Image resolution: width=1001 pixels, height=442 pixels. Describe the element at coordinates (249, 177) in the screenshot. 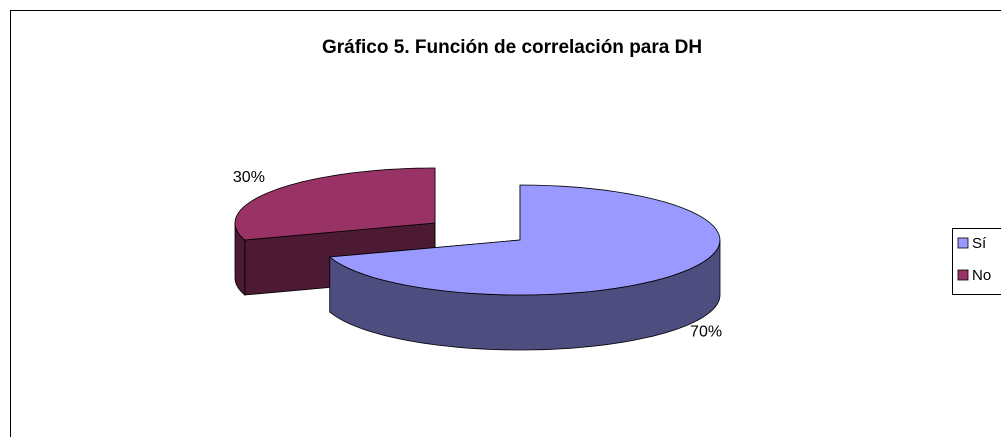

I see `data-label: 30%` at that location.